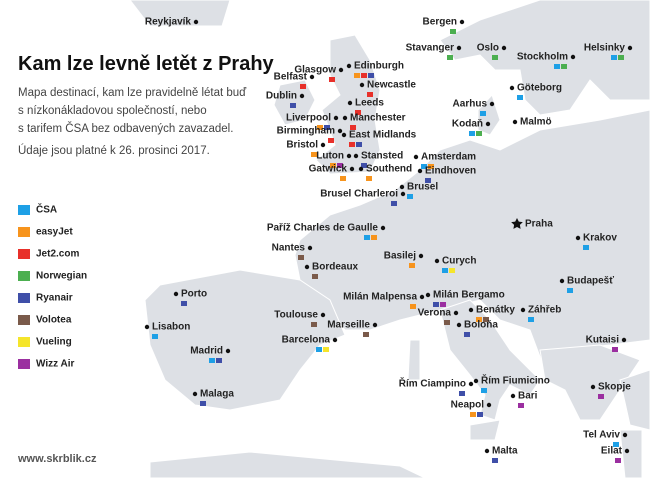 Image resolution: width=650 pixels, height=478 pixels. Describe the element at coordinates (432, 383) in the screenshot. I see `city-label: Řím Ciampino` at that location.